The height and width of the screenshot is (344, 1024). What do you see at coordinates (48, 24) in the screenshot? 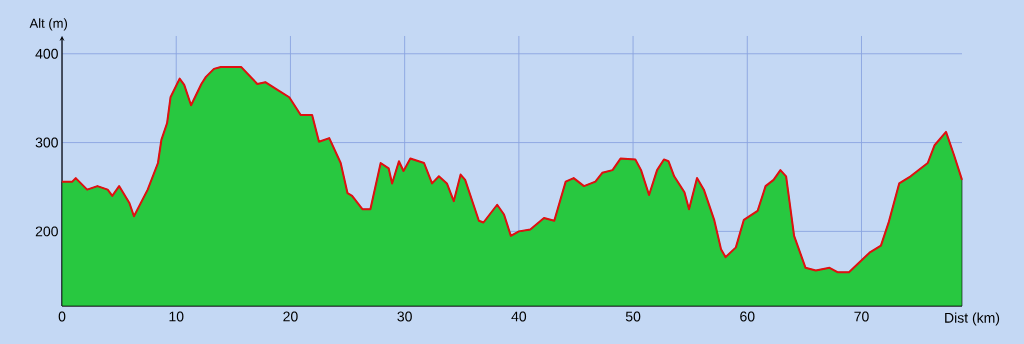
I see `y-axis-title: Alt (m)` at bounding box center [48, 24].